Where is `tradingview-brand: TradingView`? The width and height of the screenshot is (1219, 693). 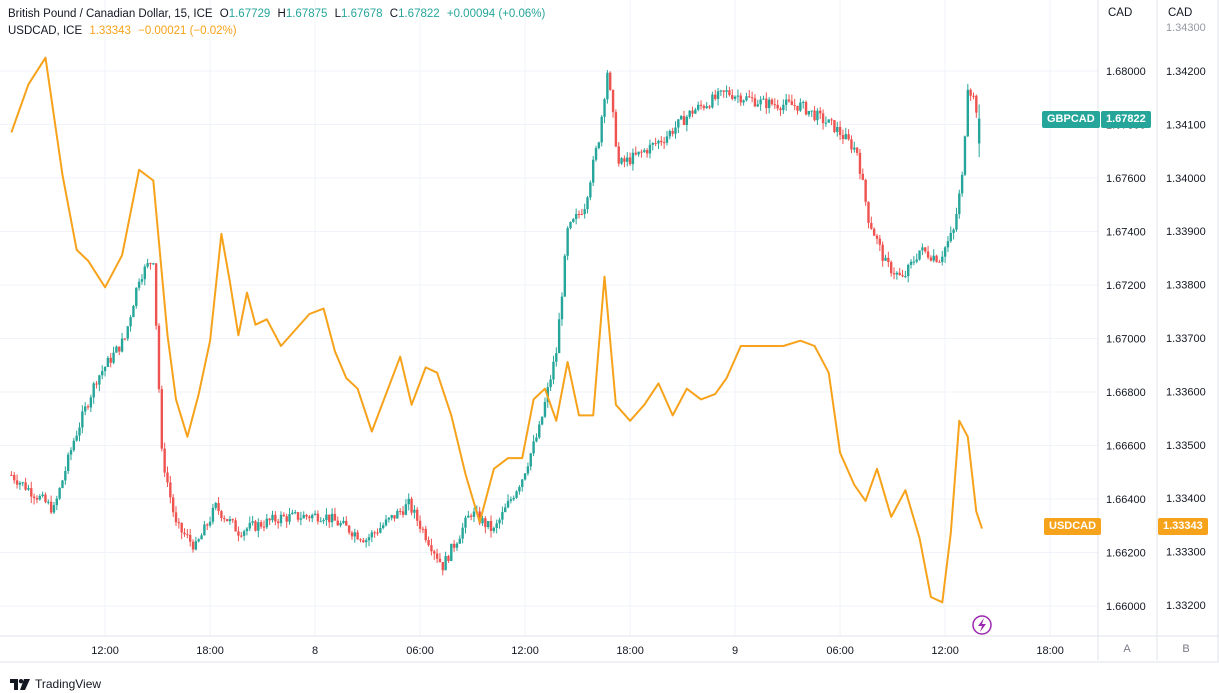
tradingview-brand: TradingView is located at coordinates (55, 684).